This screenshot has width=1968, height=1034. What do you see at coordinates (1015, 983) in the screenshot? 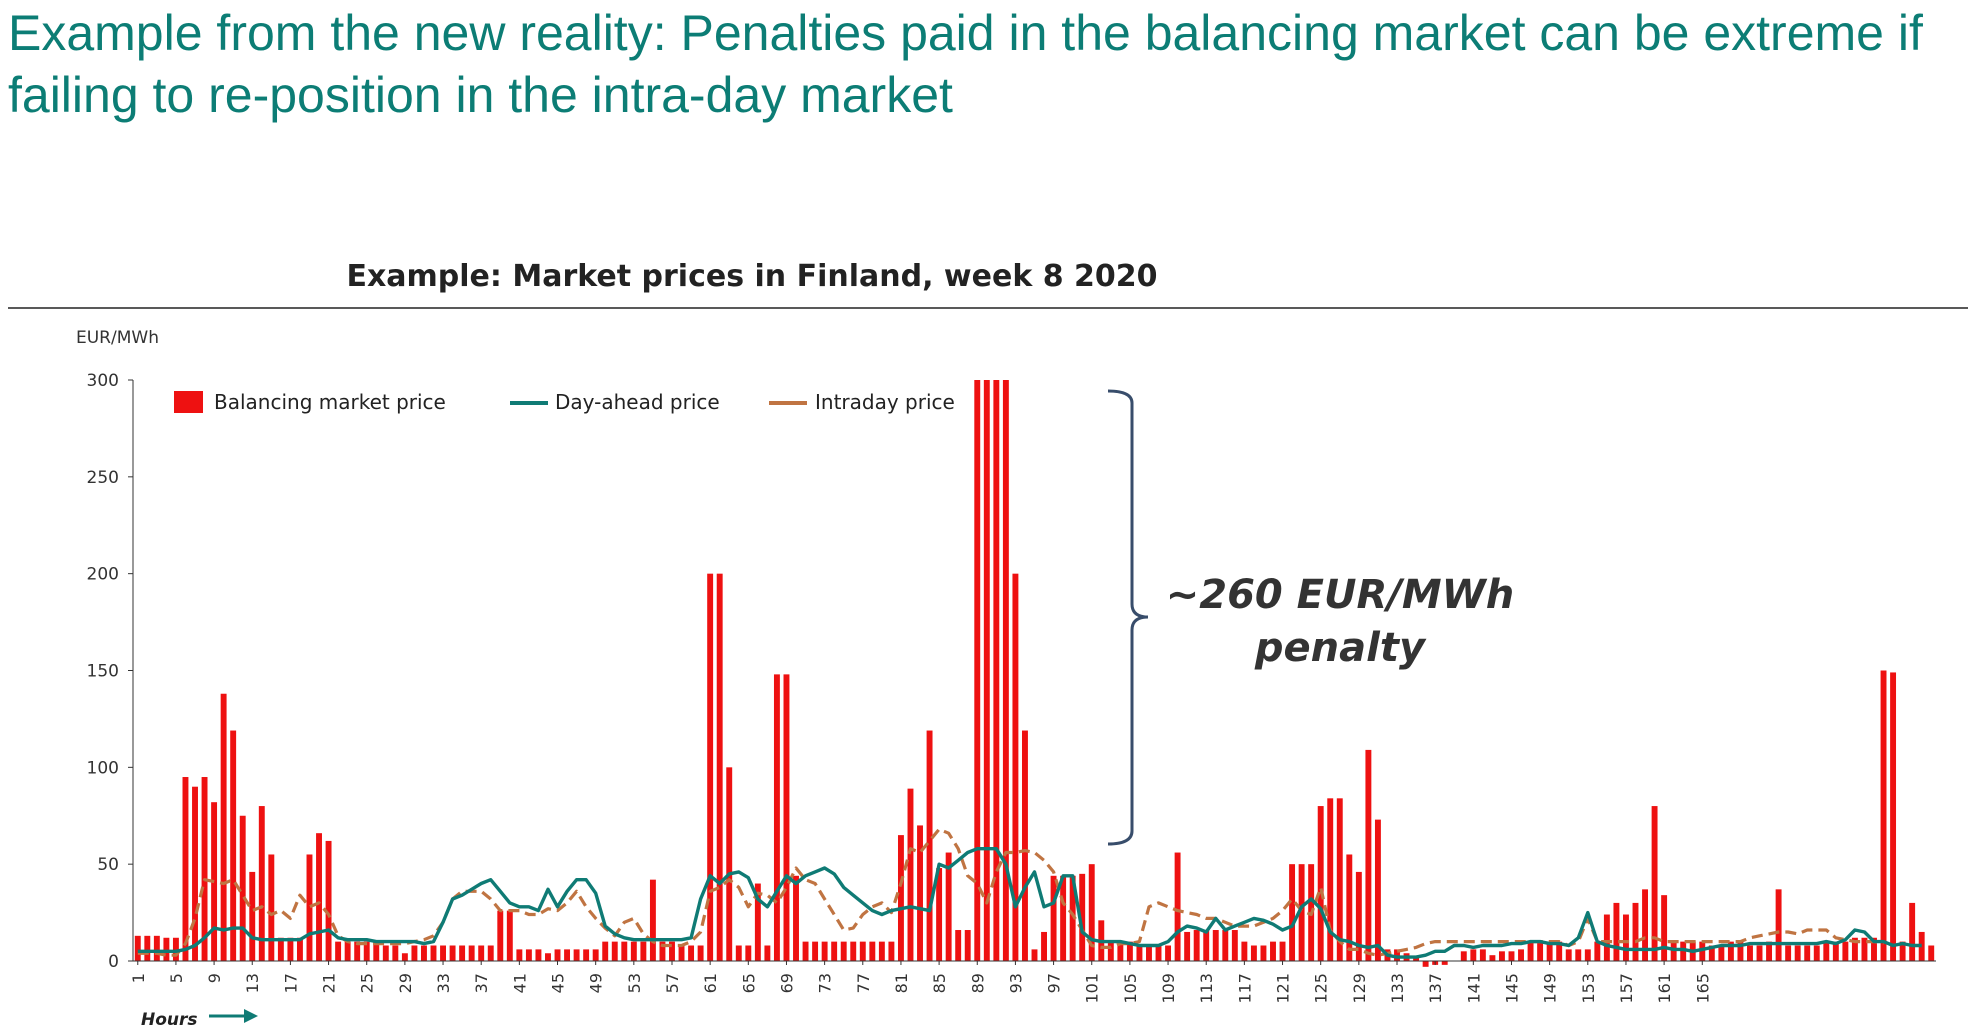
I see `x-tick-label: 93` at bounding box center [1015, 983].